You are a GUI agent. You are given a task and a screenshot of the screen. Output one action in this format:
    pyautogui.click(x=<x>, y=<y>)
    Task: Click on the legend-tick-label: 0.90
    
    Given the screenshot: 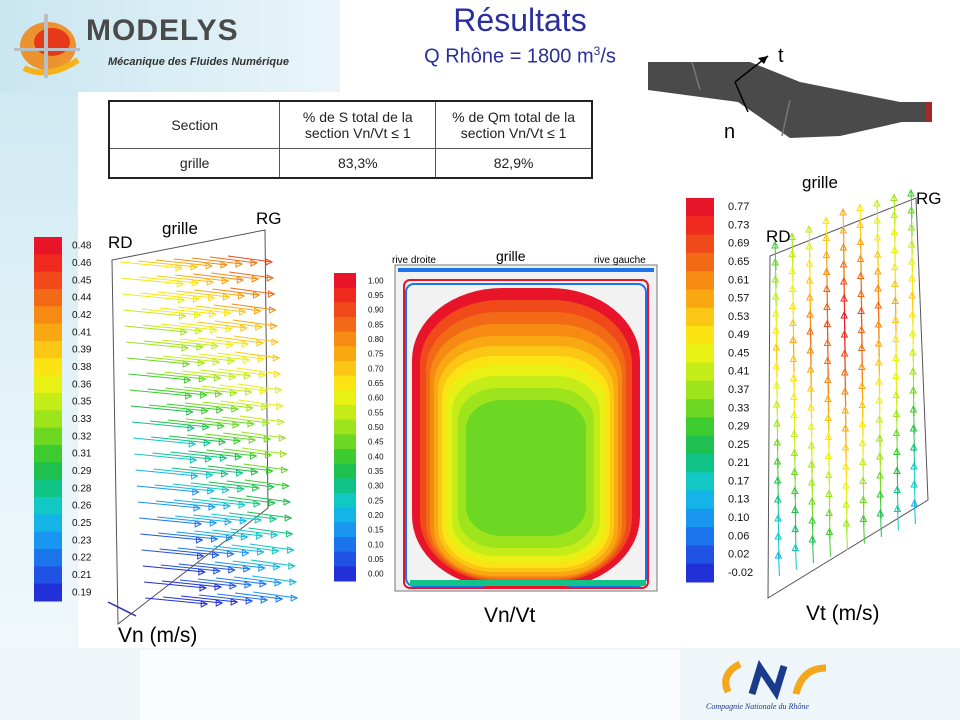 What is the action you would take?
    pyautogui.click(x=376, y=310)
    